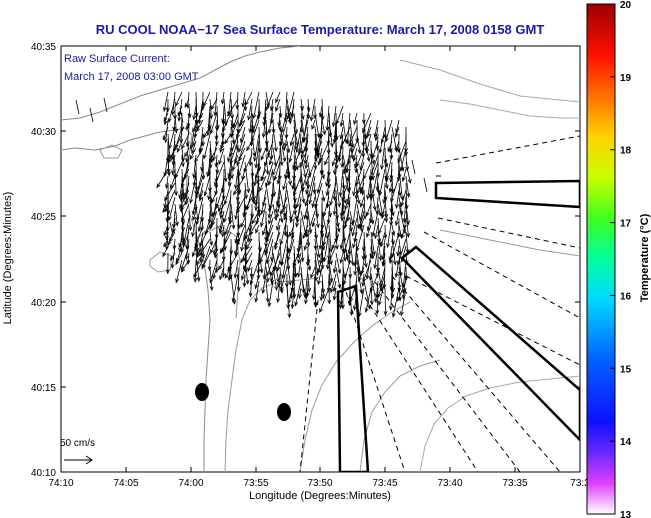 Image resolution: width=651 pixels, height=518 pixels. I want to click on scale-label: 50 cm/s, so click(77, 443).